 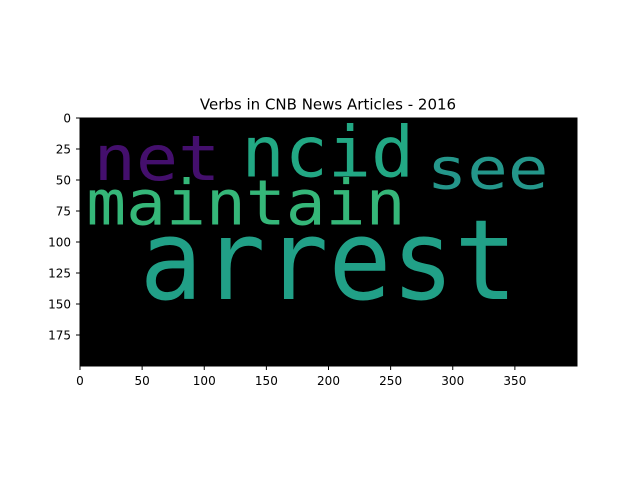 What do you see at coordinates (59, 243) in the screenshot?
I see `y-tick-label: 100` at bounding box center [59, 243].